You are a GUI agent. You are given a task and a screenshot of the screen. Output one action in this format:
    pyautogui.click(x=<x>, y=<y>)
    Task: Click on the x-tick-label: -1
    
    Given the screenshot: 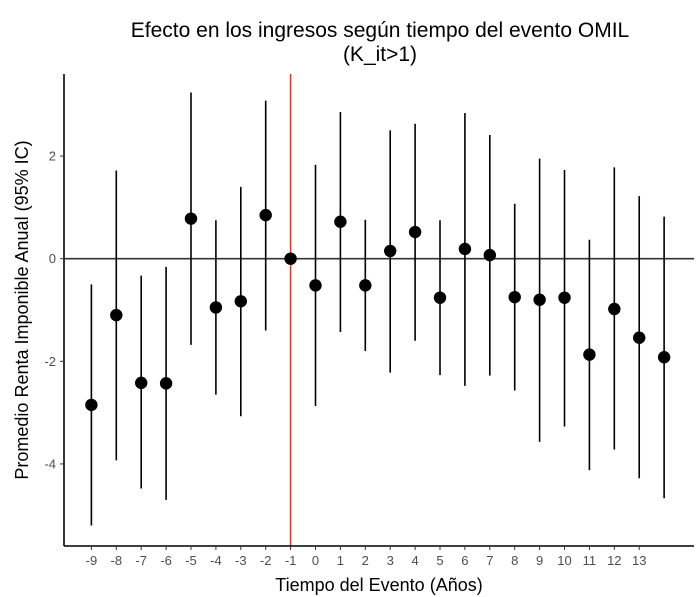 What is the action you would take?
    pyautogui.click(x=291, y=560)
    